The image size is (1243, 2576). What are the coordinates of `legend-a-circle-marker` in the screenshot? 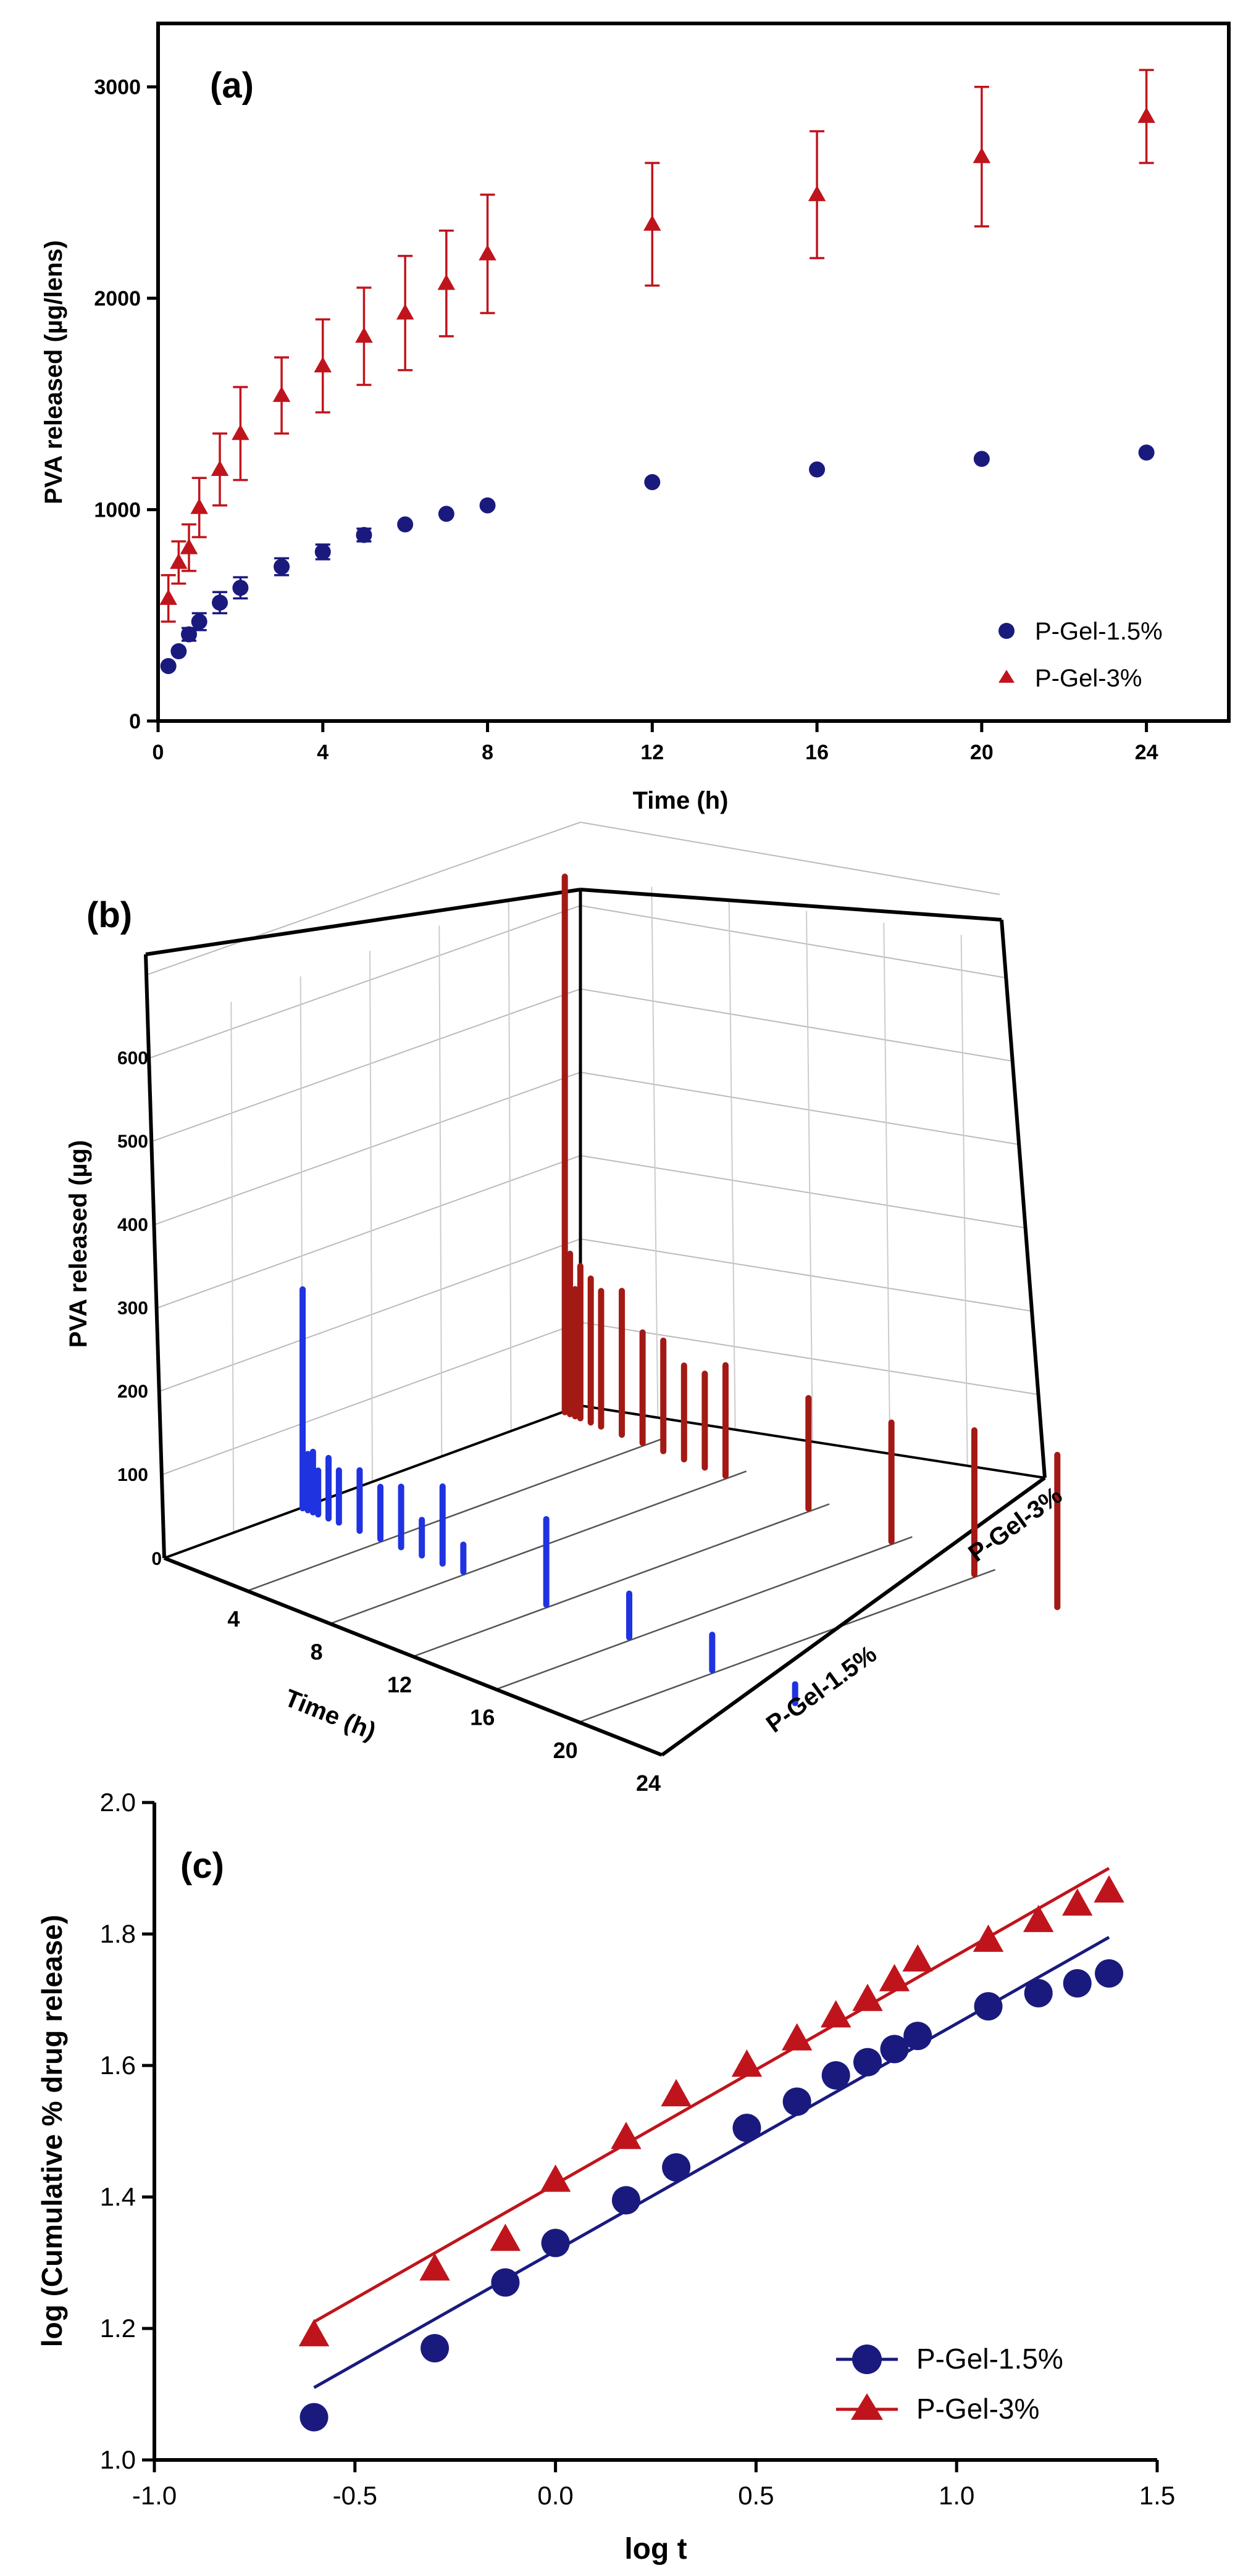 It's located at (1007, 631).